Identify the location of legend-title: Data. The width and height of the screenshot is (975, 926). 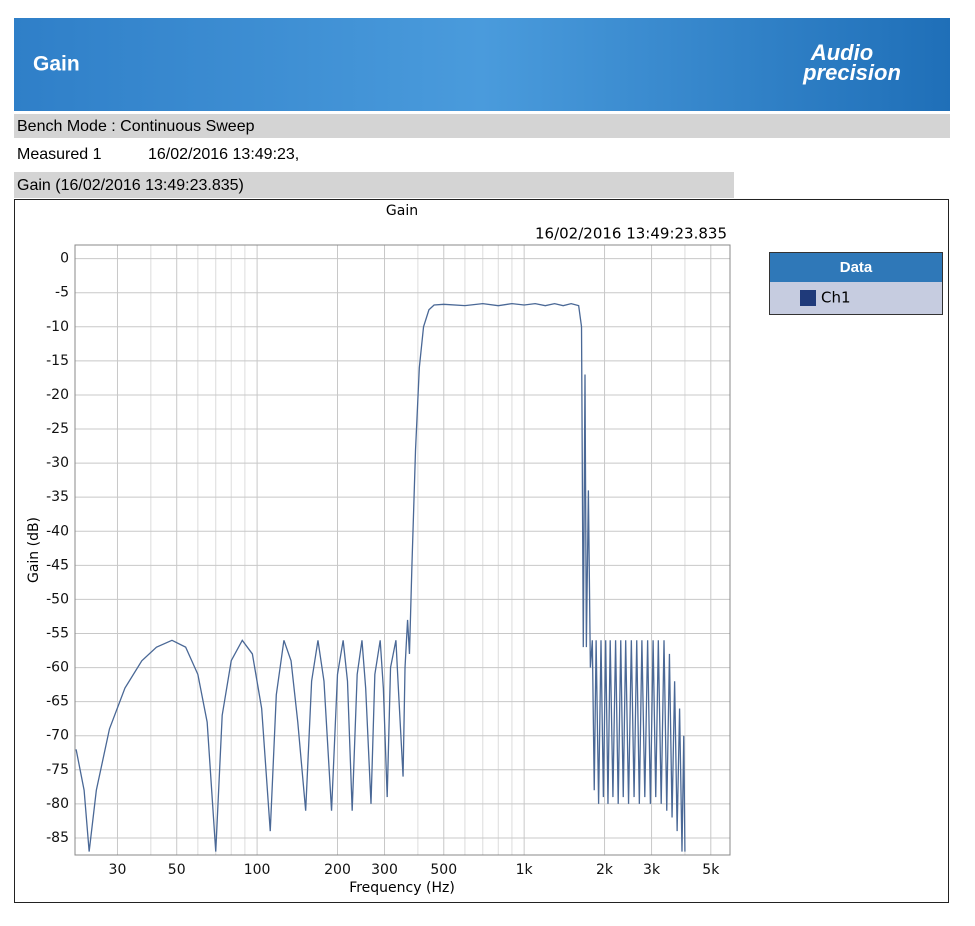
(856, 267).